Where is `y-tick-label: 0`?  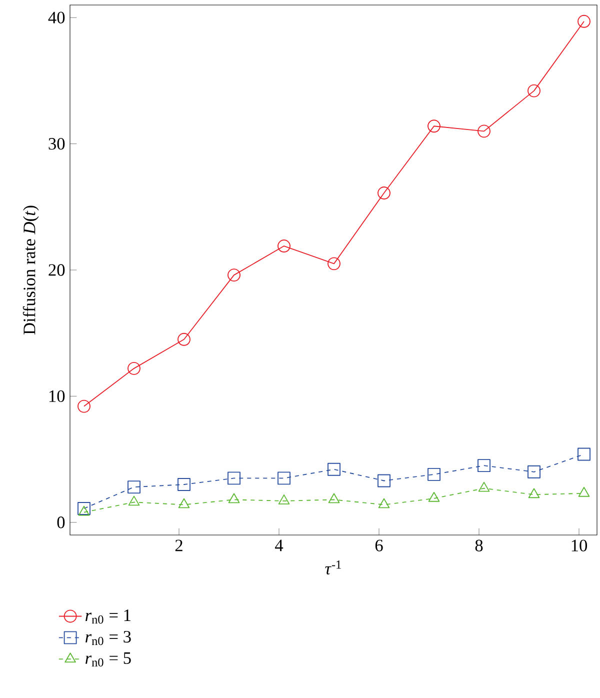 y-tick-label: 0 is located at coordinates (61, 522).